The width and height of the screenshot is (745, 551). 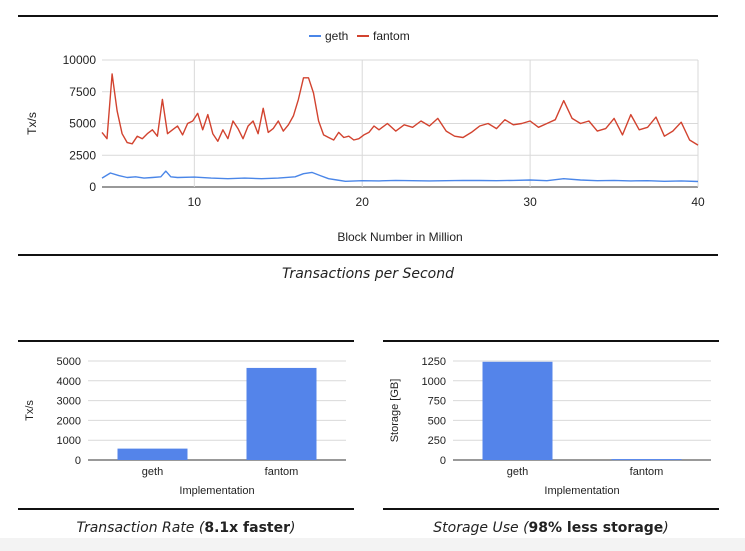 What do you see at coordinates (517, 410) in the screenshot?
I see `storage-bar-geth` at bounding box center [517, 410].